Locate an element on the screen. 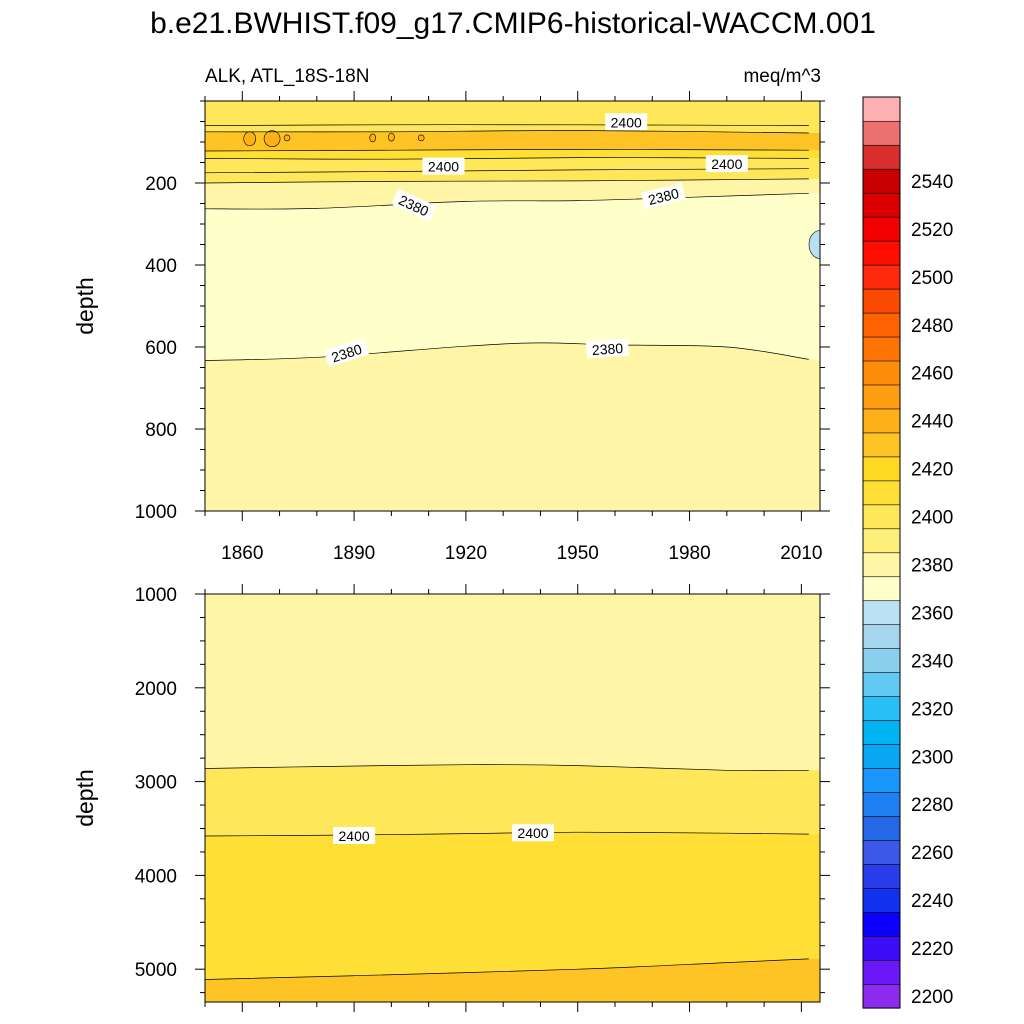  colorbar-label: 2480 is located at coordinates (932, 326).